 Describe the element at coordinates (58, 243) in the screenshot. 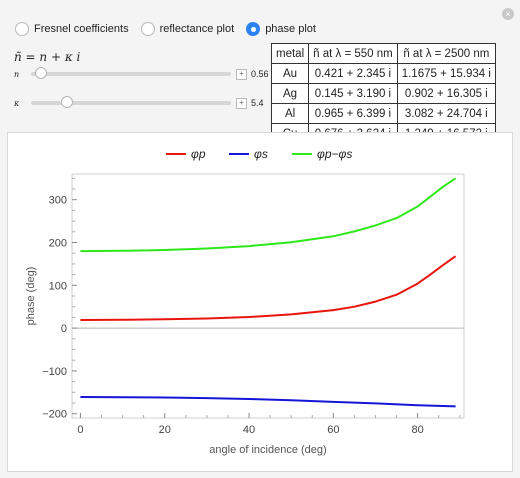

I see `y-tick-label: 200` at that location.